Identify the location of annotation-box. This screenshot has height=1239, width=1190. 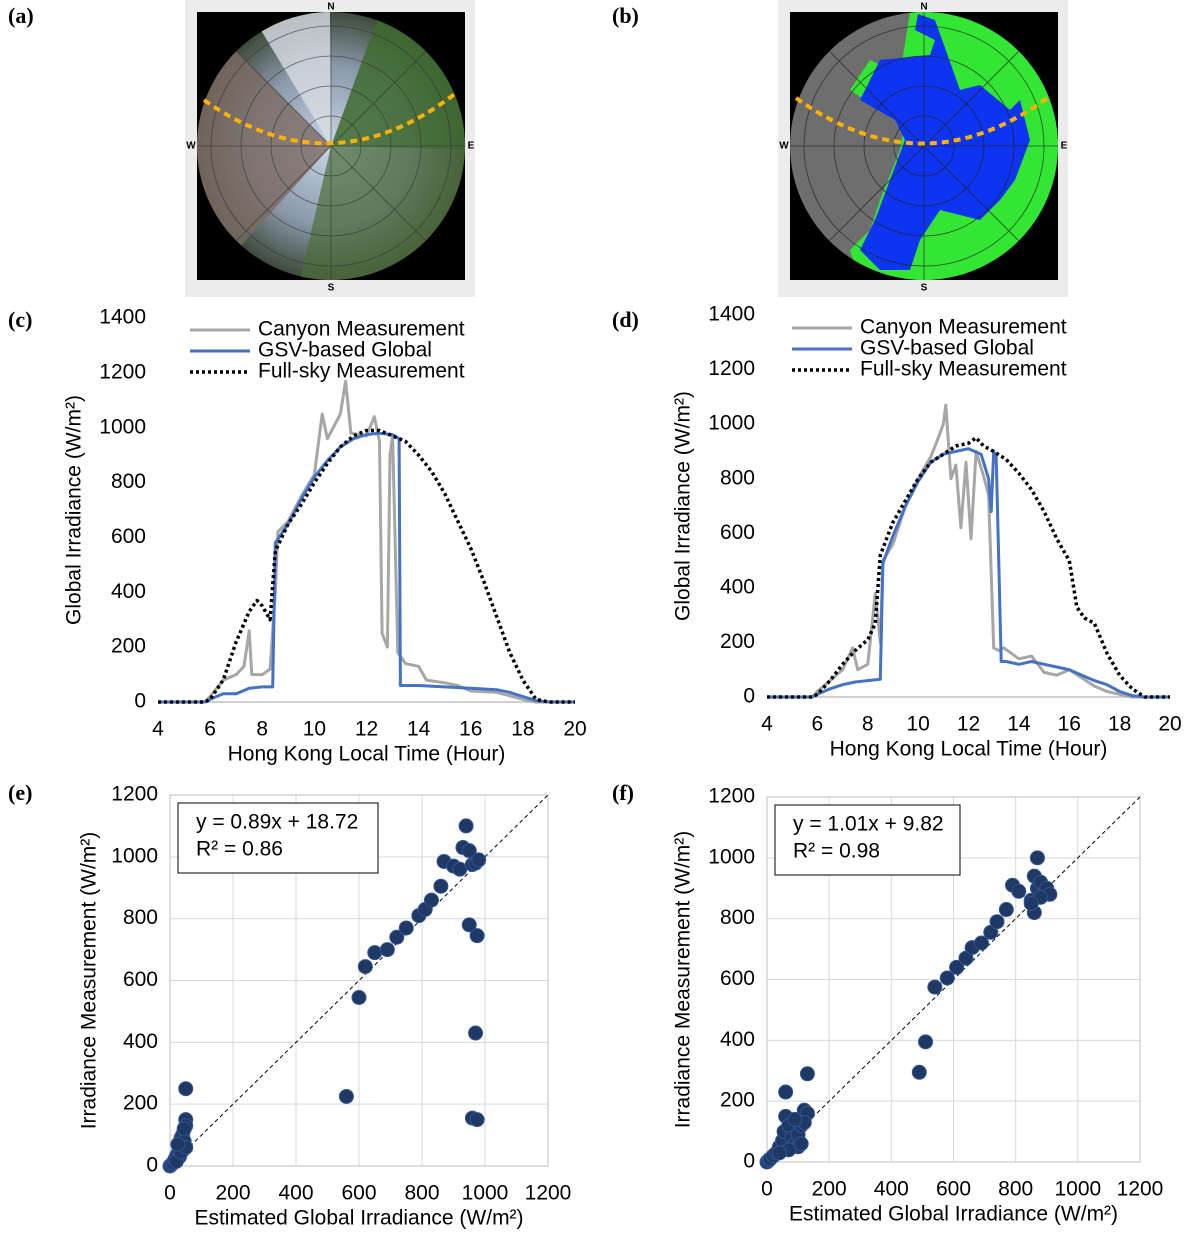
(867, 840).